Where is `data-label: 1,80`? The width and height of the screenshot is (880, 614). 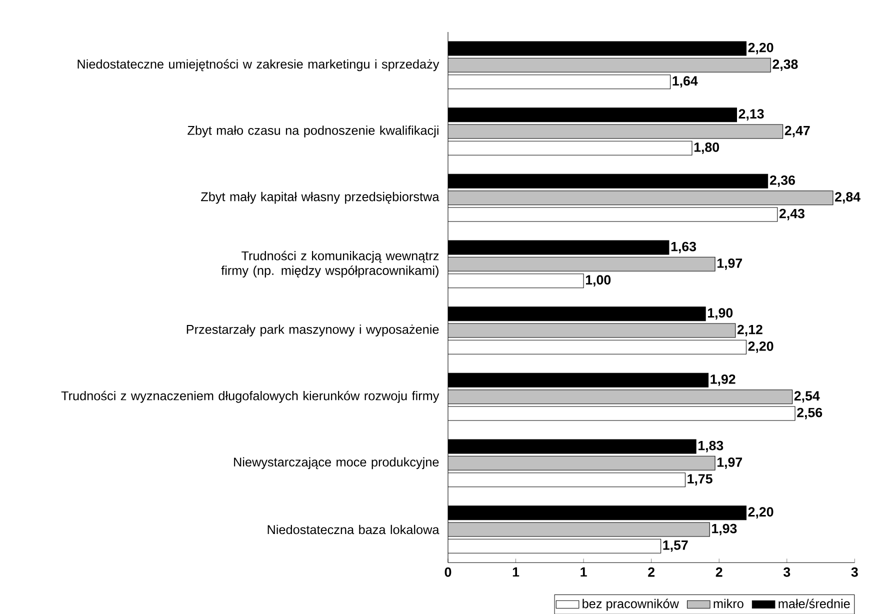
data-label: 1,80 is located at coordinates (707, 148).